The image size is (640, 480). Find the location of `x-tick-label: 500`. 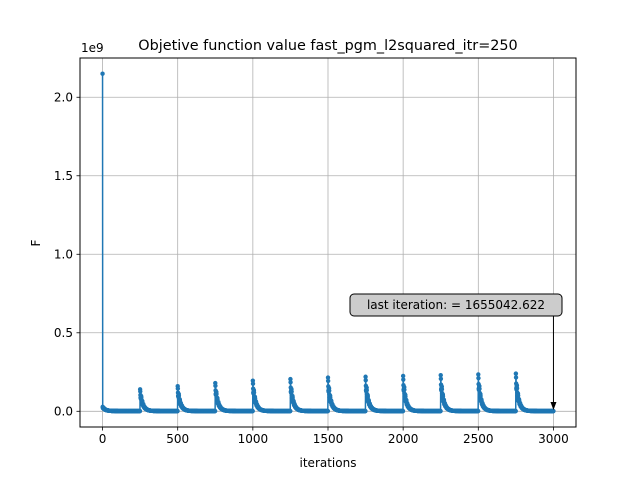

x-tick-label: 500 is located at coordinates (177, 439).